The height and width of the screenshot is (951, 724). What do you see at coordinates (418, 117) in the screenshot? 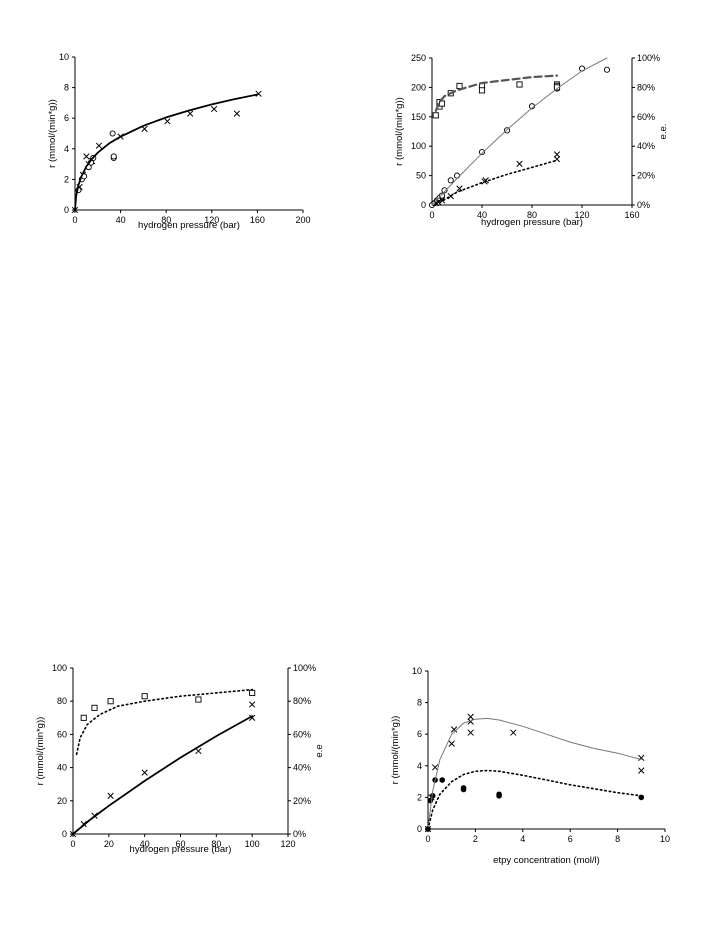
I see `y-tick-label: 150` at bounding box center [418, 117].